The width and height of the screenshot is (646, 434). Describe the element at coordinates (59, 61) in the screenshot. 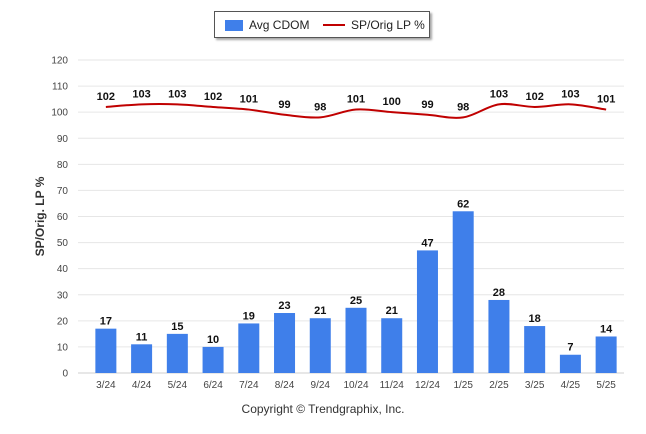

I see `y-tick-label: 120` at that location.